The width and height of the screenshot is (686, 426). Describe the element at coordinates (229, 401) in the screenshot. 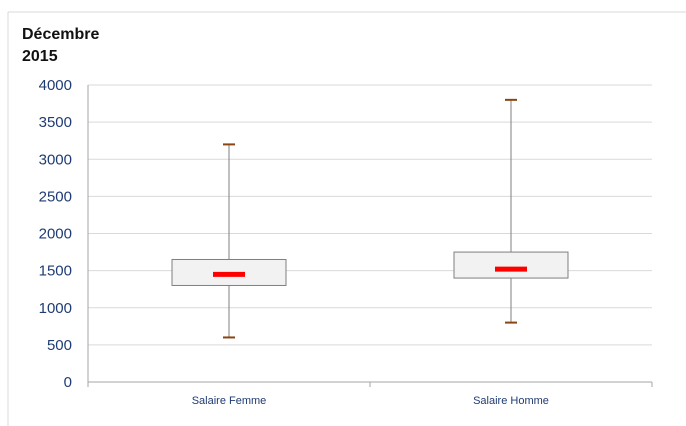

I see `x-tick-label-1: Salaire Femme` at that location.